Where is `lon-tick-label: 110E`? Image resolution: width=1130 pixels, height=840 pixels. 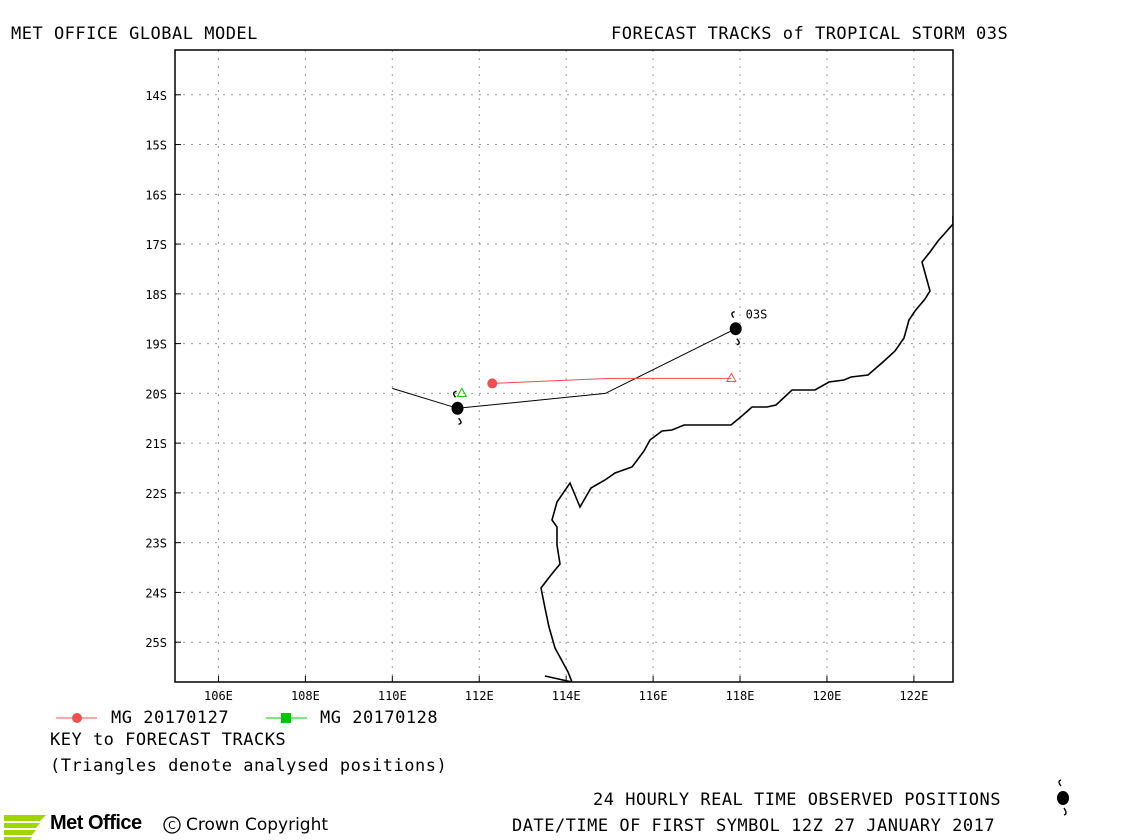
lon-tick-label: 110E is located at coordinates (392, 696).